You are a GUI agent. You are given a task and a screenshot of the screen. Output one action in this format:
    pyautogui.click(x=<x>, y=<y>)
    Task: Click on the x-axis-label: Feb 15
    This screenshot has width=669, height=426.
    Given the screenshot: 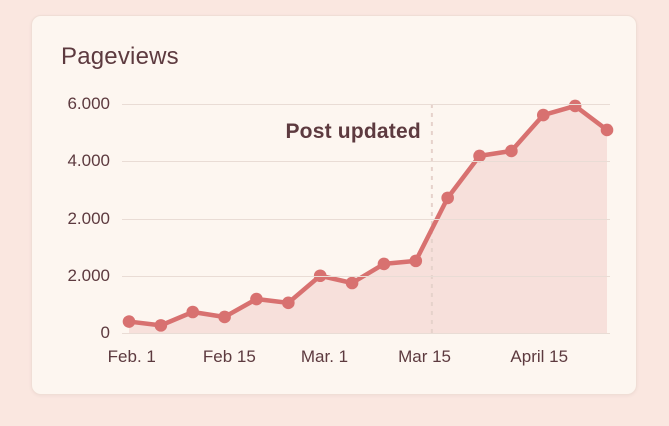 What is the action you would take?
    pyautogui.click(x=229, y=356)
    